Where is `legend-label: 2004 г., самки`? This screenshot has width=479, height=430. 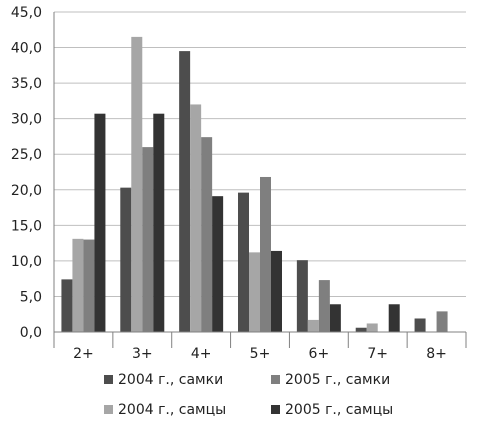
legend-label: 2004 г., самки is located at coordinates (170, 380).